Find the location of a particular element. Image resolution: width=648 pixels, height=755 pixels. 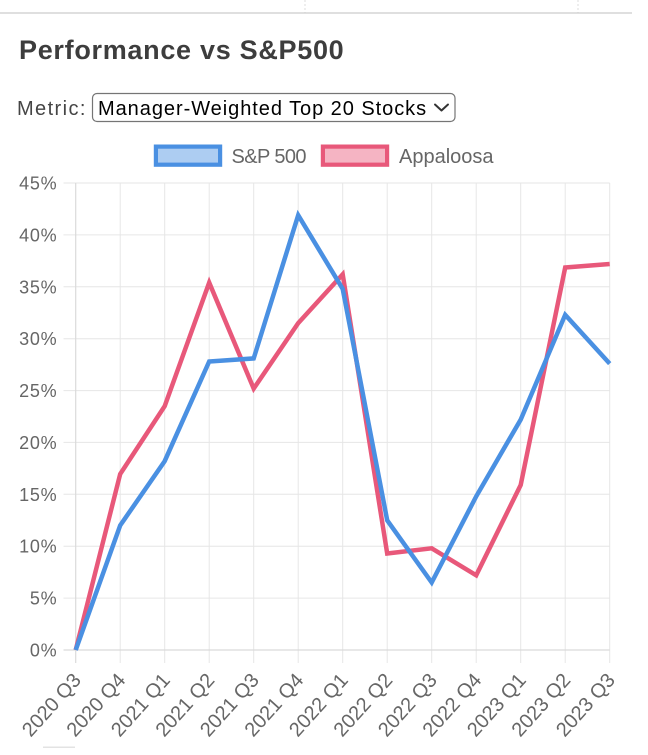

svg-text: 25% is located at coordinates (38, 391).